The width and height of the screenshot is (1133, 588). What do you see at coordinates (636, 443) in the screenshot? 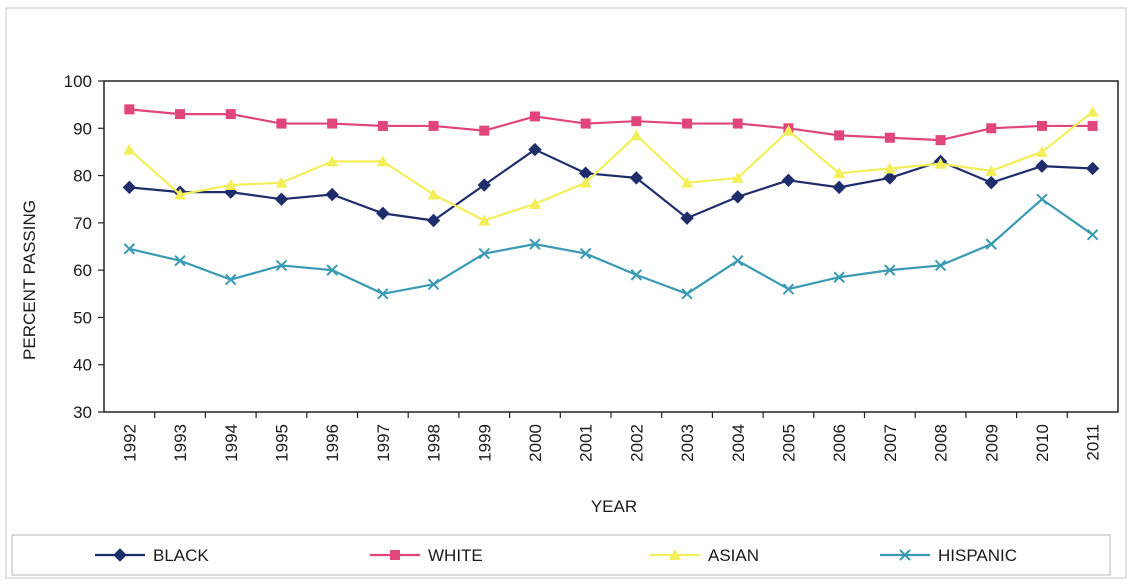
I see `x-tick-label: 2002` at bounding box center [636, 443].